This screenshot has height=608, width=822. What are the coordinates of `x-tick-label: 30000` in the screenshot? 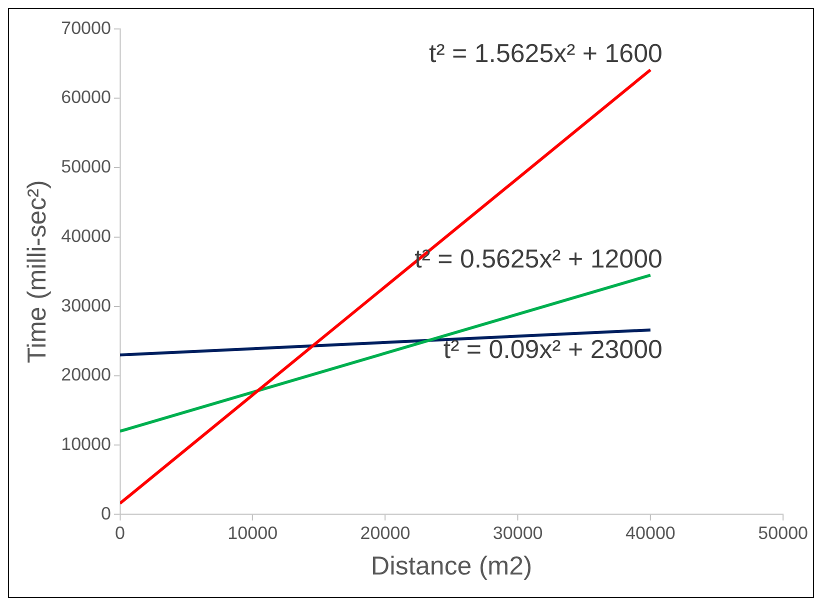 It's located at (517, 533).